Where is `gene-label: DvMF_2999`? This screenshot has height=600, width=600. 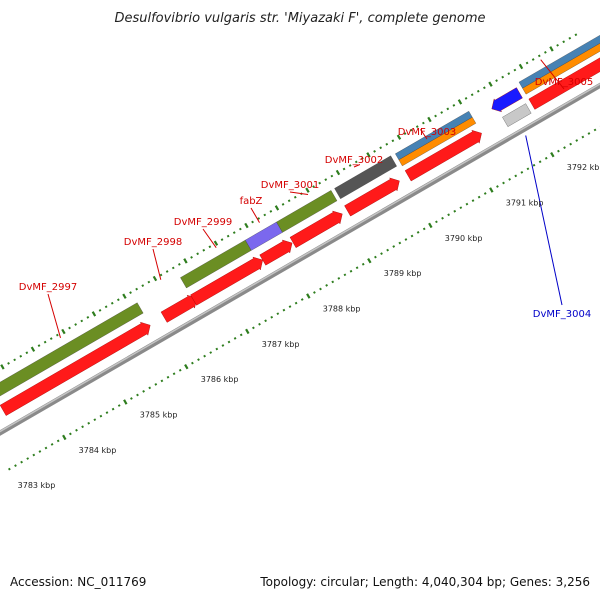 gene-label: DvMF_2999 is located at coordinates (203, 222).